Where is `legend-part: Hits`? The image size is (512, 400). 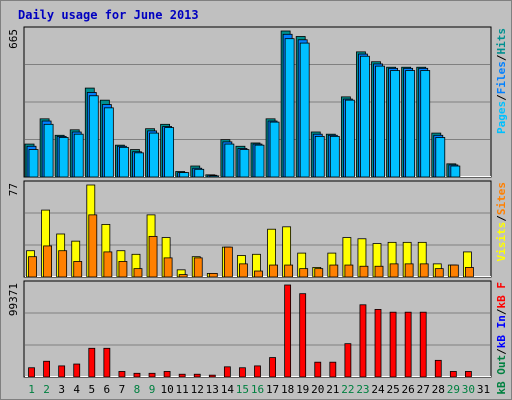
legend-part: Hits is located at coordinates (501, 41).